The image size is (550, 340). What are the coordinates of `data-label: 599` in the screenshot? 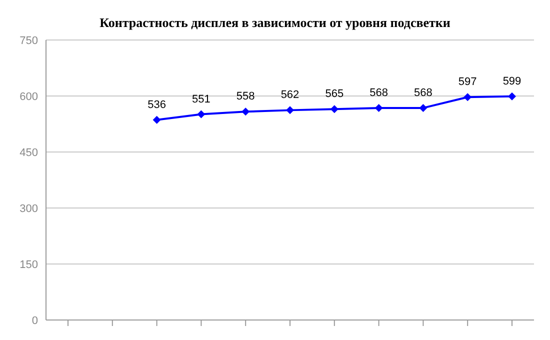 It's located at (512, 81).